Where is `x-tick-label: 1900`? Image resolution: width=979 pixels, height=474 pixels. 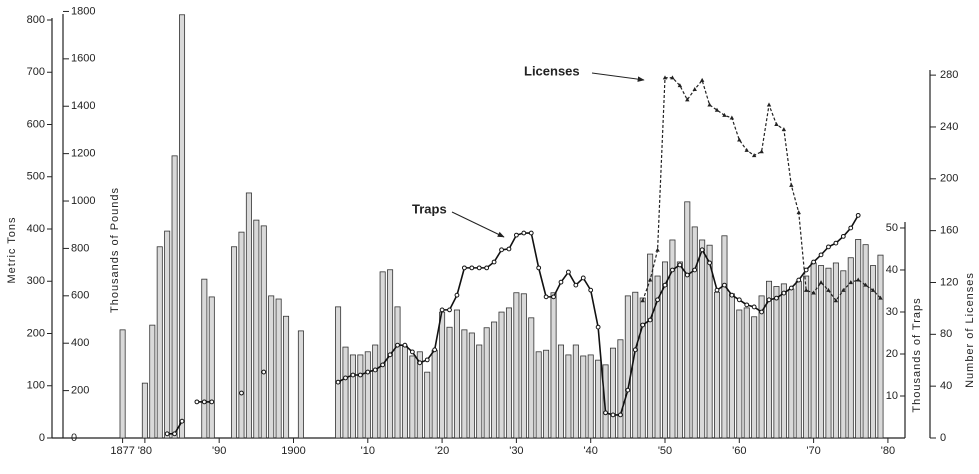 x-tick-label: 1900 is located at coordinates (293, 451).